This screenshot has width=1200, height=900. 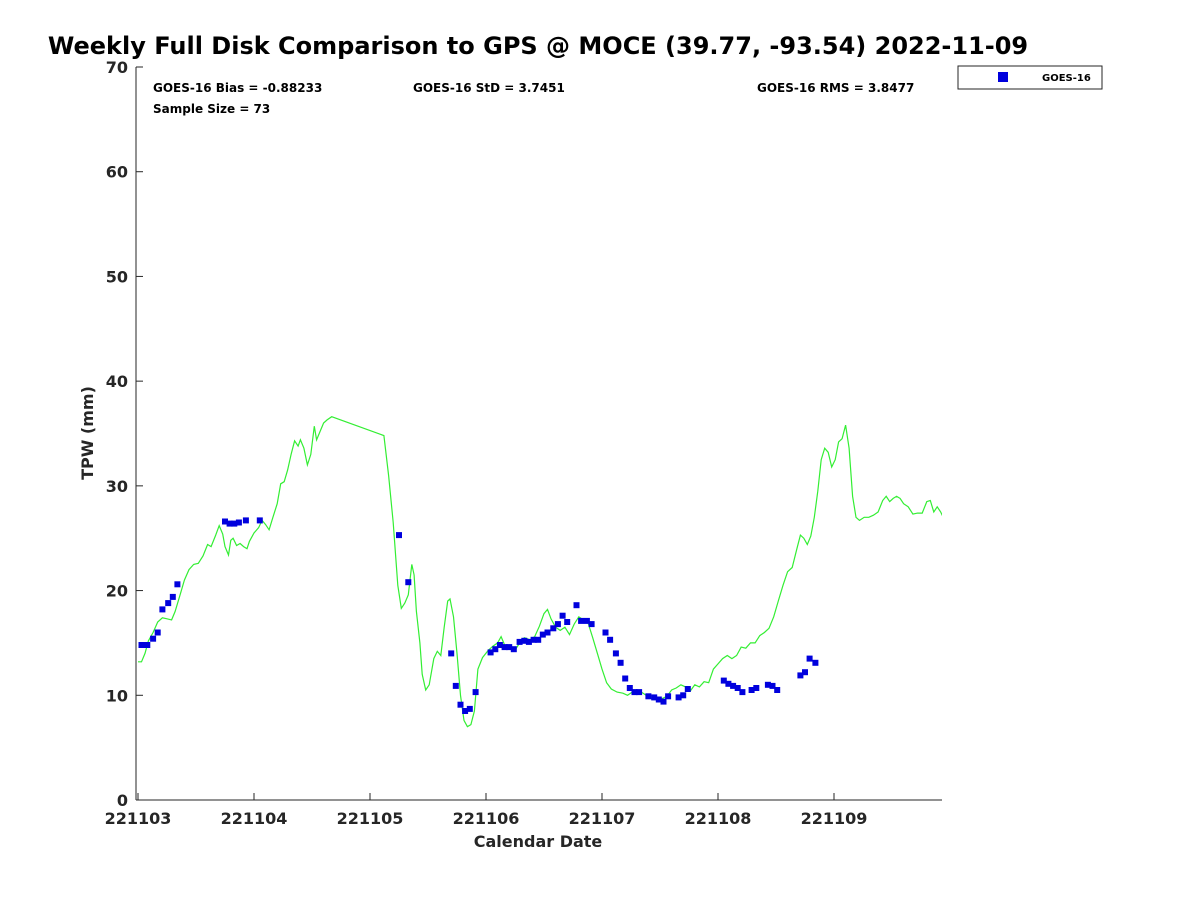 What do you see at coordinates (211, 109) in the screenshot?
I see `sample-size-stat: Sample Size = 73` at bounding box center [211, 109].